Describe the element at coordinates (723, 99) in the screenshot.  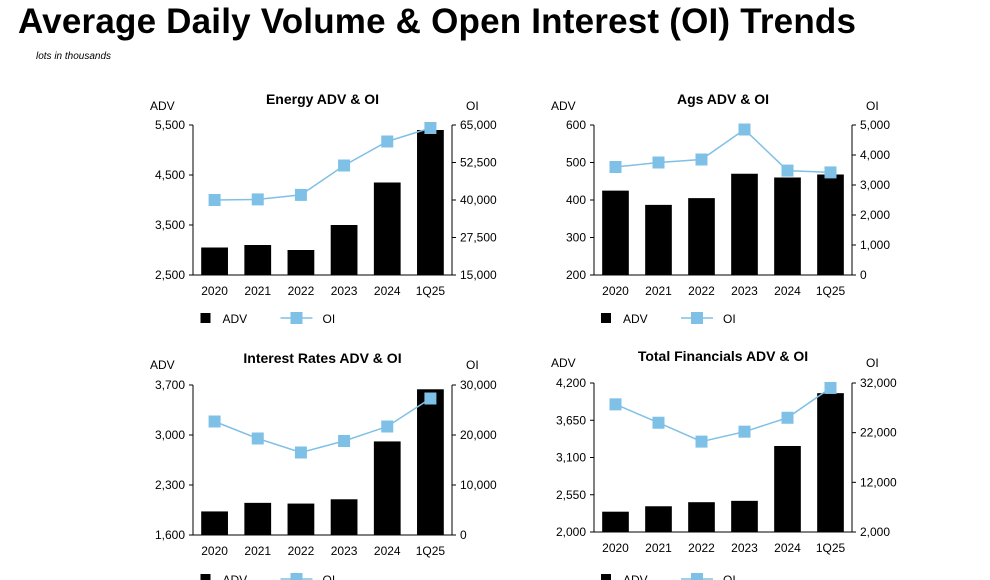
I see `chart-title: Ags ADV & OI` at that location.